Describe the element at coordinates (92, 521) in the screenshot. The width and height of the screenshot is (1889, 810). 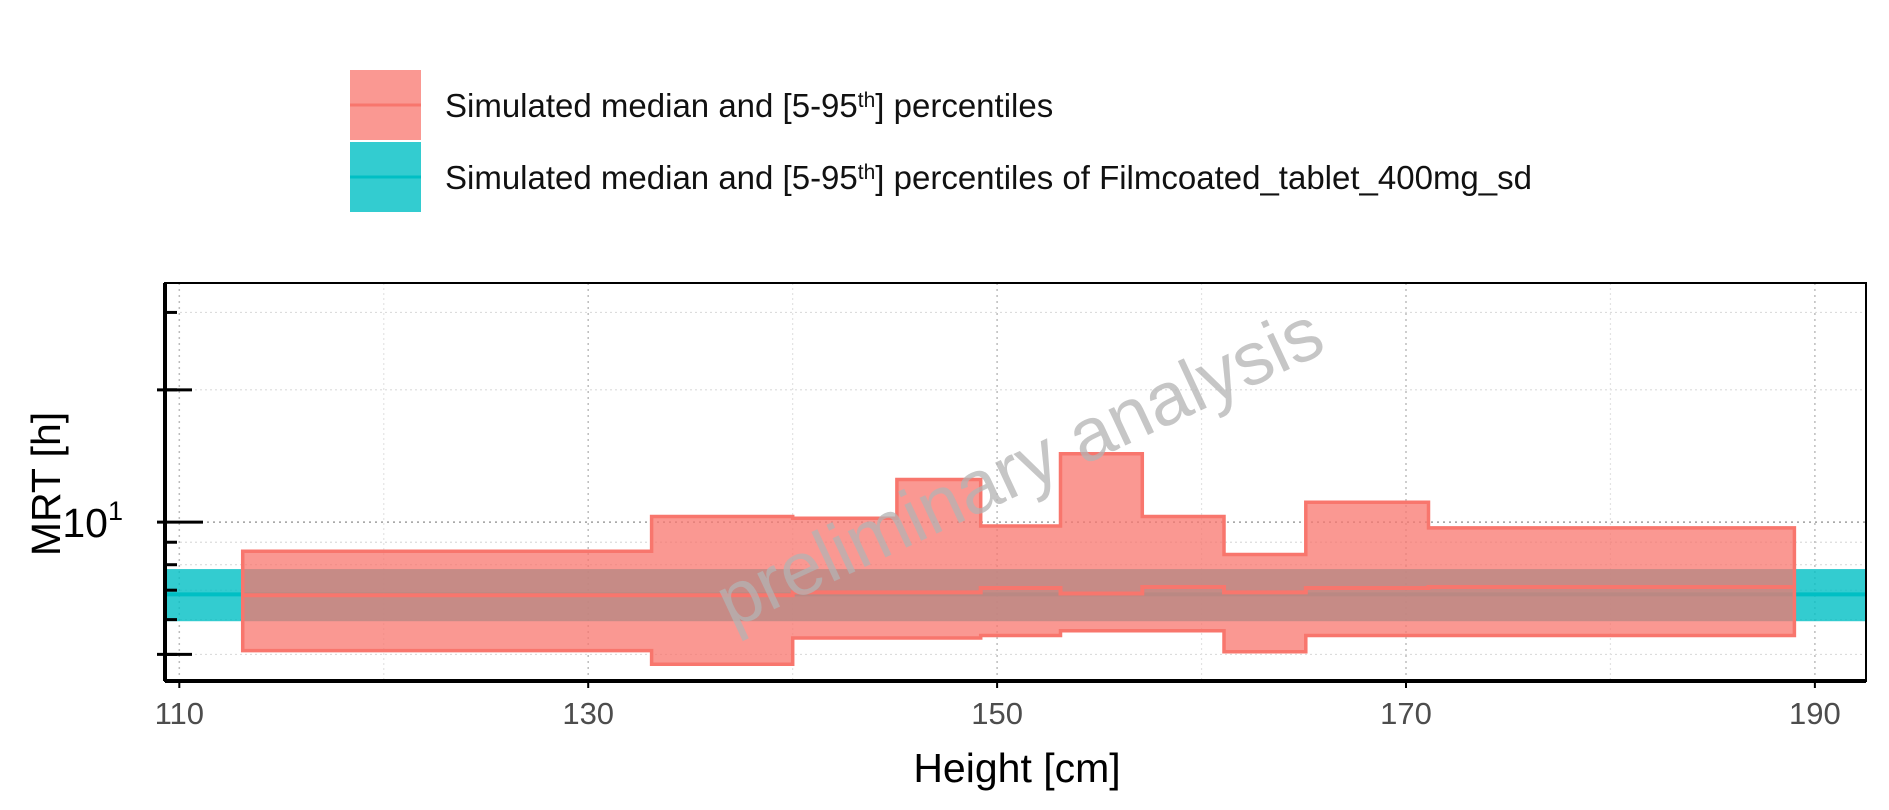
I see `y-tick-label: 101` at that location.